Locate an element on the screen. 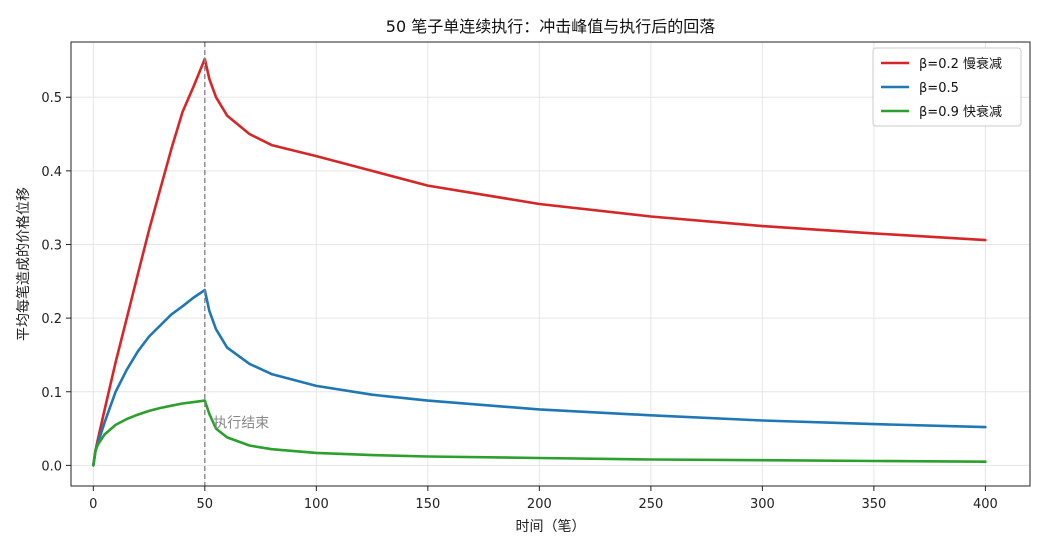  x-tick-label: 200 is located at coordinates (539, 504).